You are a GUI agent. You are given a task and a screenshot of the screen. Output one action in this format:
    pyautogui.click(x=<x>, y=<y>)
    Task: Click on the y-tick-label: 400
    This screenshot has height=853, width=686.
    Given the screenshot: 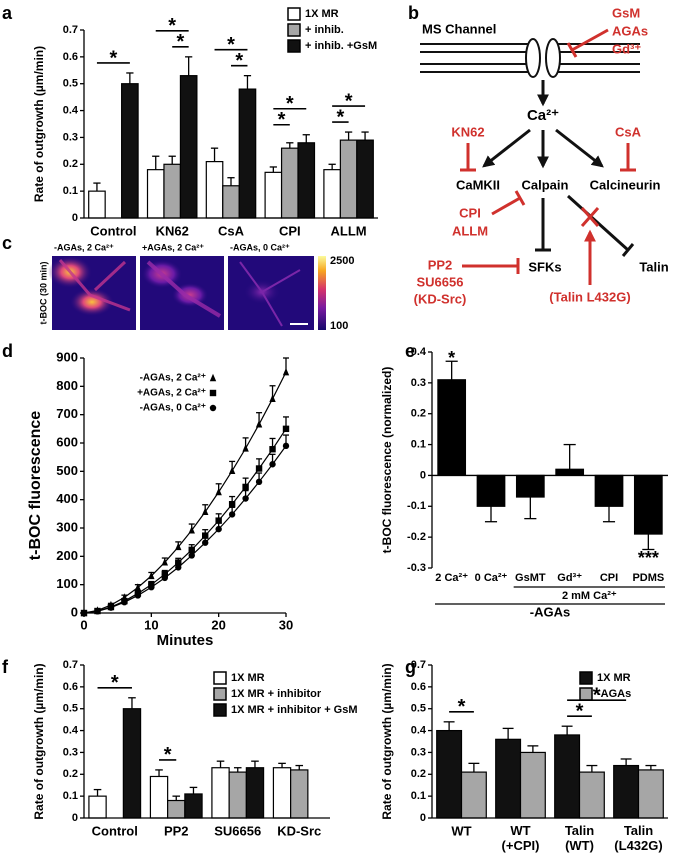 What is the action you would take?
    pyautogui.click(x=67, y=498)
    